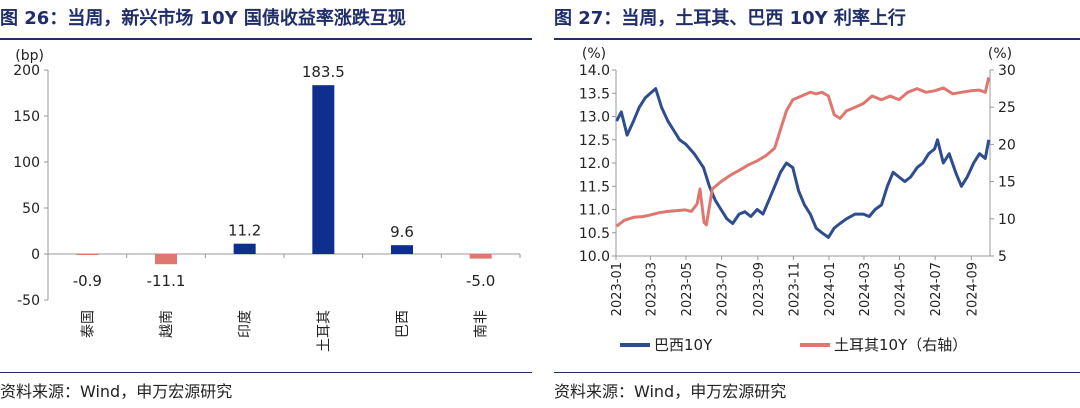  Describe the element at coordinates (166, 281) in the screenshot. I see `bar-value-label: -11.1` at that location.